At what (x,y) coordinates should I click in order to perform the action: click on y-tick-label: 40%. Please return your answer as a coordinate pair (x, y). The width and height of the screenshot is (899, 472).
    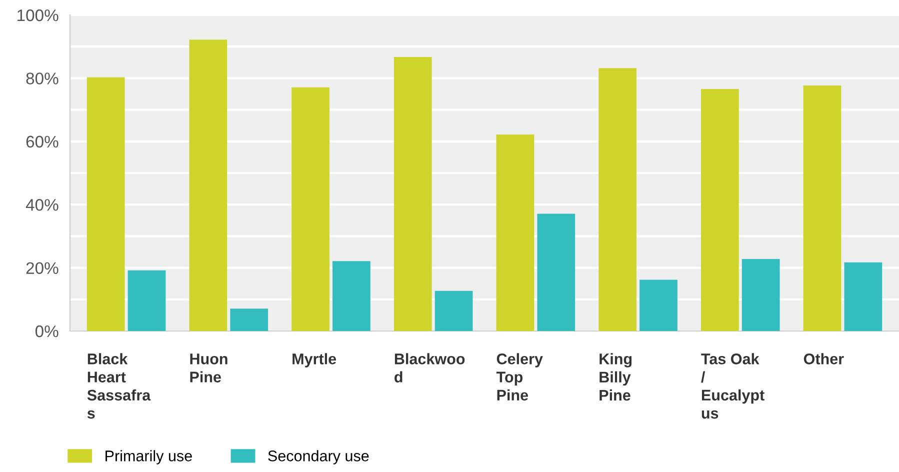
    Looking at the image, I should click on (42, 205).